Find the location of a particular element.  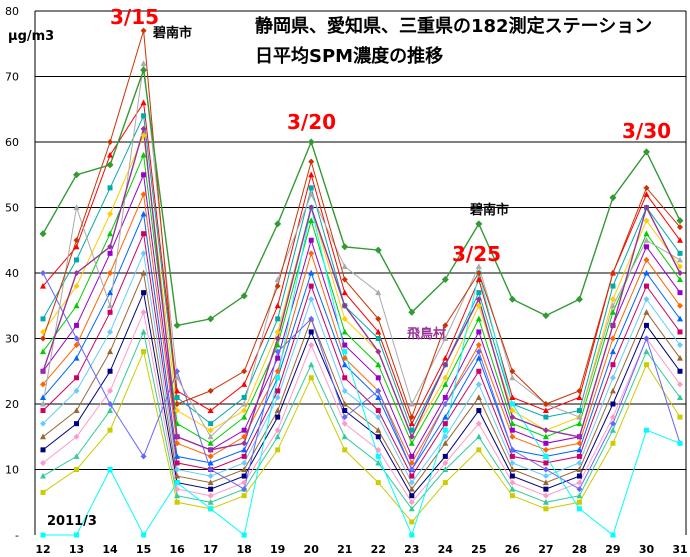

label-tobishima: 飛鳥村 is located at coordinates (426, 334).